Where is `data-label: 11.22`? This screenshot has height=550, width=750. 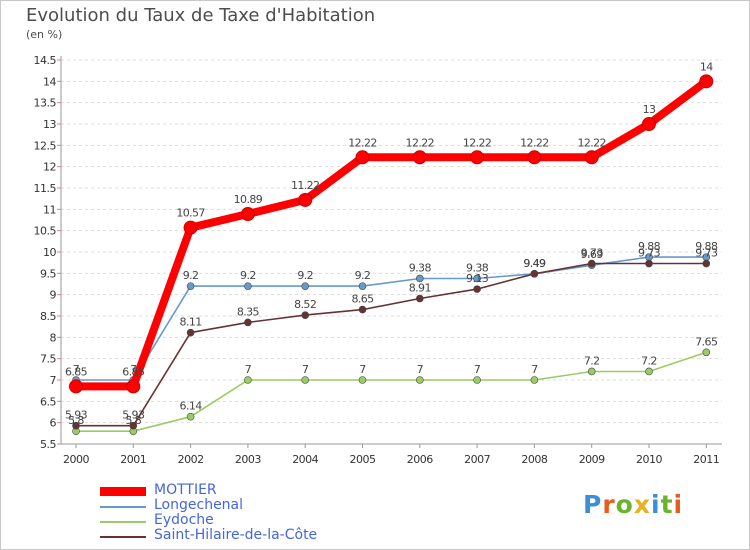
data-label: 11.22 is located at coordinates (305, 185).